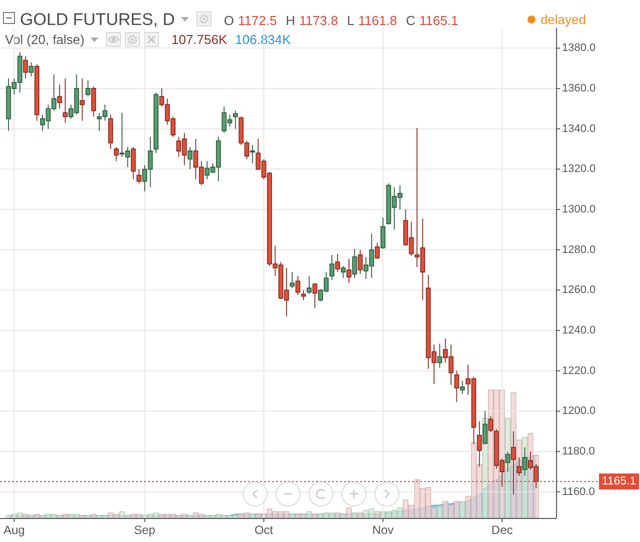 The width and height of the screenshot is (640, 542). Describe the element at coordinates (579, 330) in the screenshot. I see `y-tick-label: 1240.0` at that location.